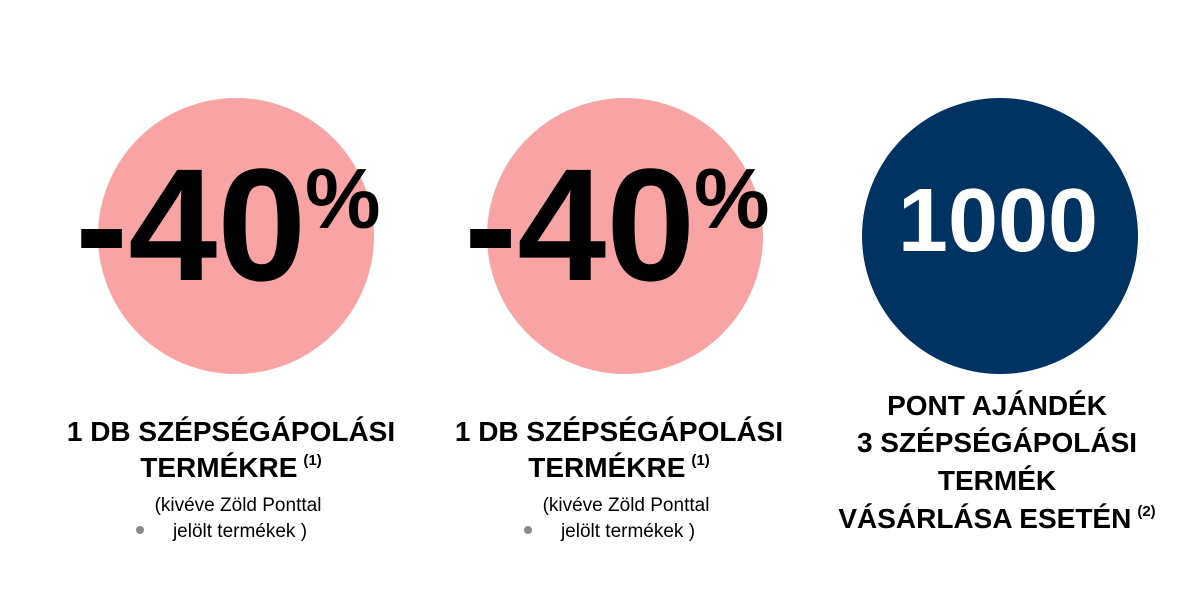 The width and height of the screenshot is (1200, 600). I want to click on title-line: 3 SZÉPSÉGÁPOLÁSI, so click(997, 442).